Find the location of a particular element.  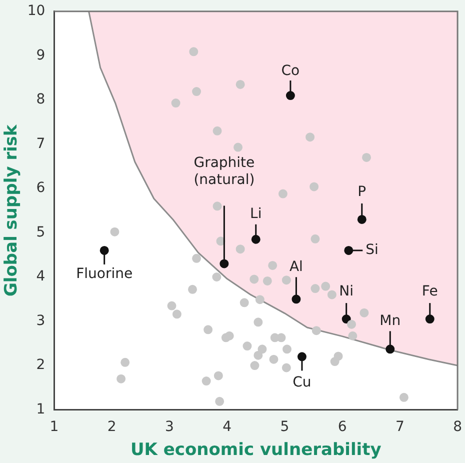

y-tick-label: 9 is located at coordinates (41, 55).